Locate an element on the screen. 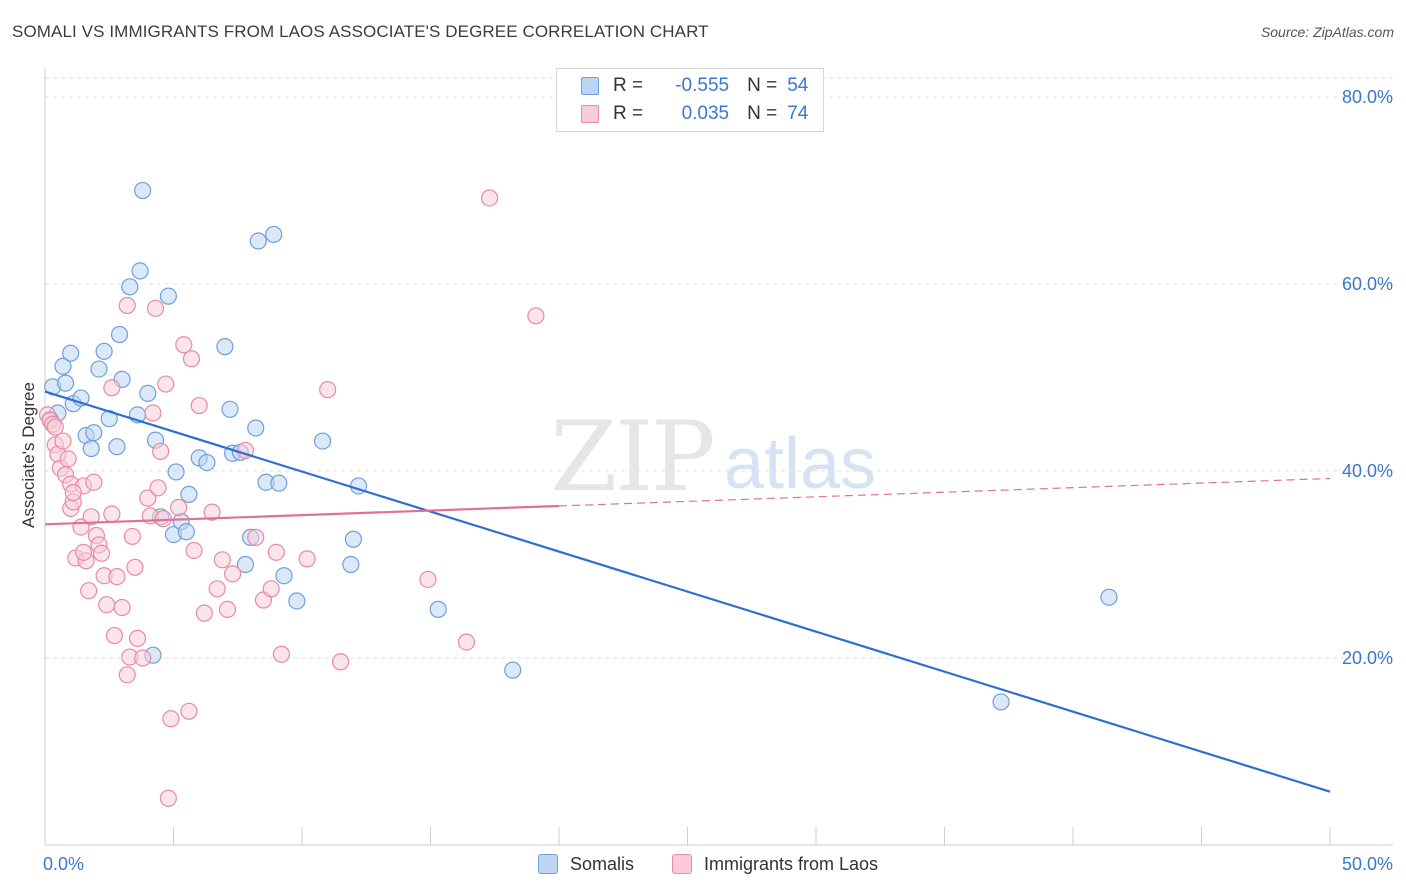 Image resolution: width=1406 pixels, height=892 pixels. bottom-legend-label: Somalis is located at coordinates (602, 863).